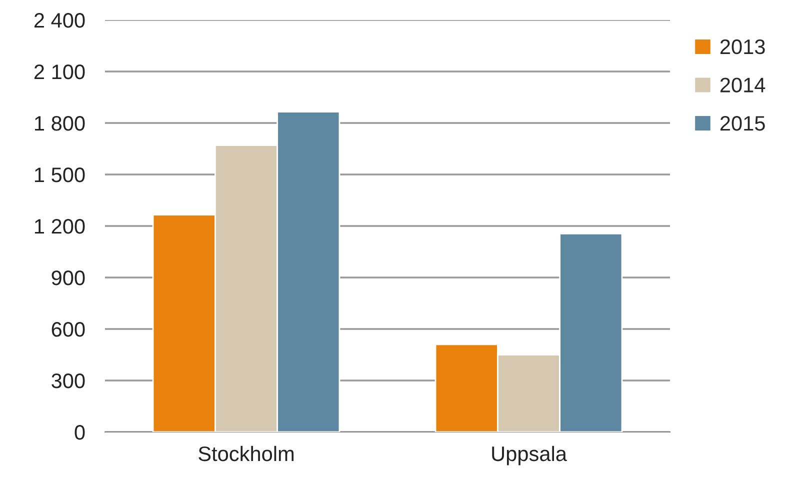 Image resolution: width=792 pixels, height=479 pixels. Describe the element at coordinates (68, 329) in the screenshot. I see `y-tick-label: 600` at that location.